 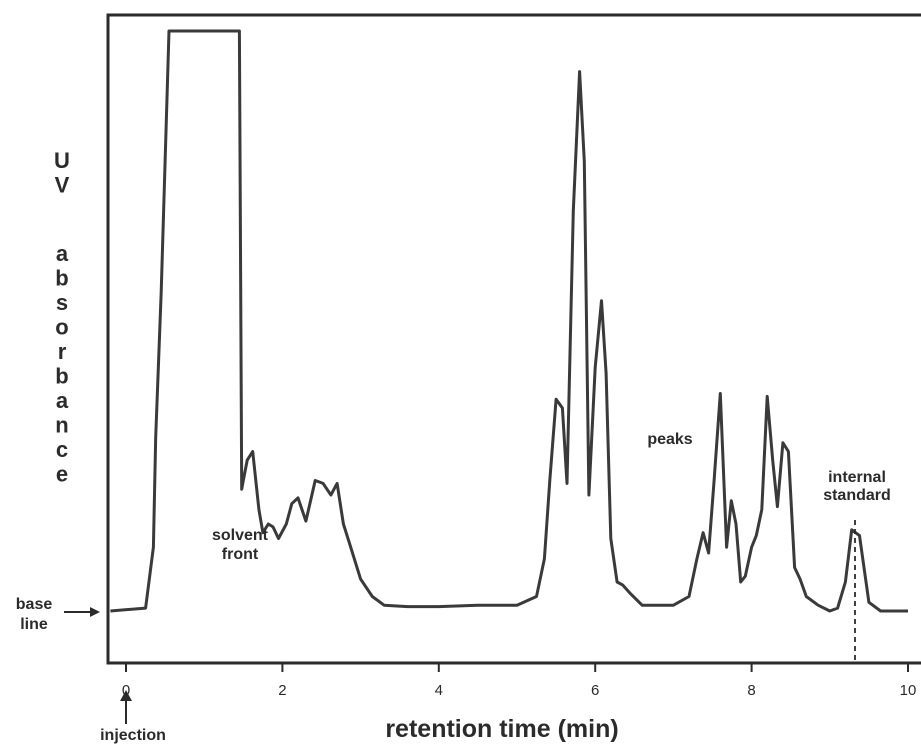 What do you see at coordinates (62, 160) in the screenshot?
I see `y-axis-label-letter: U` at bounding box center [62, 160].